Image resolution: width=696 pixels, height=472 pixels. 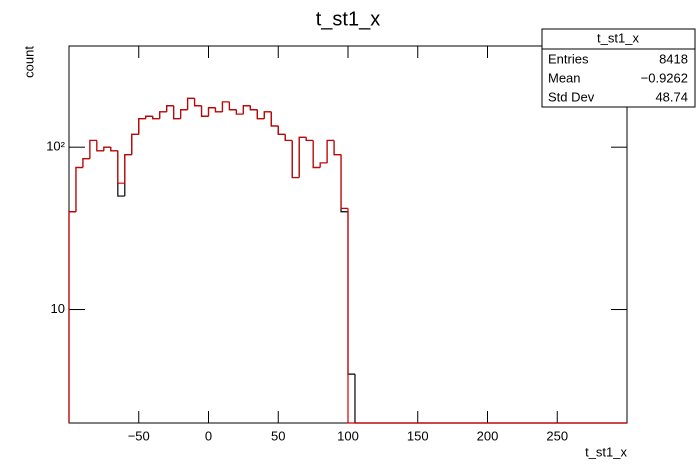 I want to click on chart-title: t_st1_x, so click(x=348, y=19).